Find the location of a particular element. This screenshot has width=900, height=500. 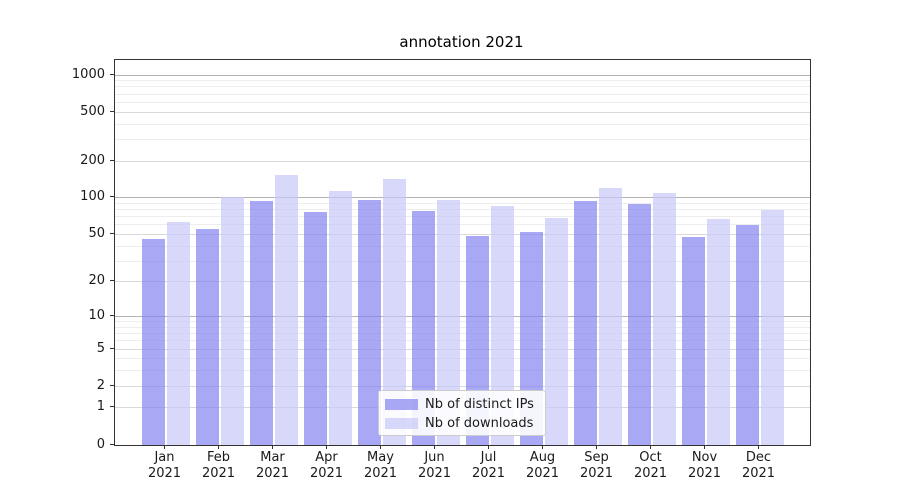

y-tick-label-100: 100 is located at coordinates (92, 197).